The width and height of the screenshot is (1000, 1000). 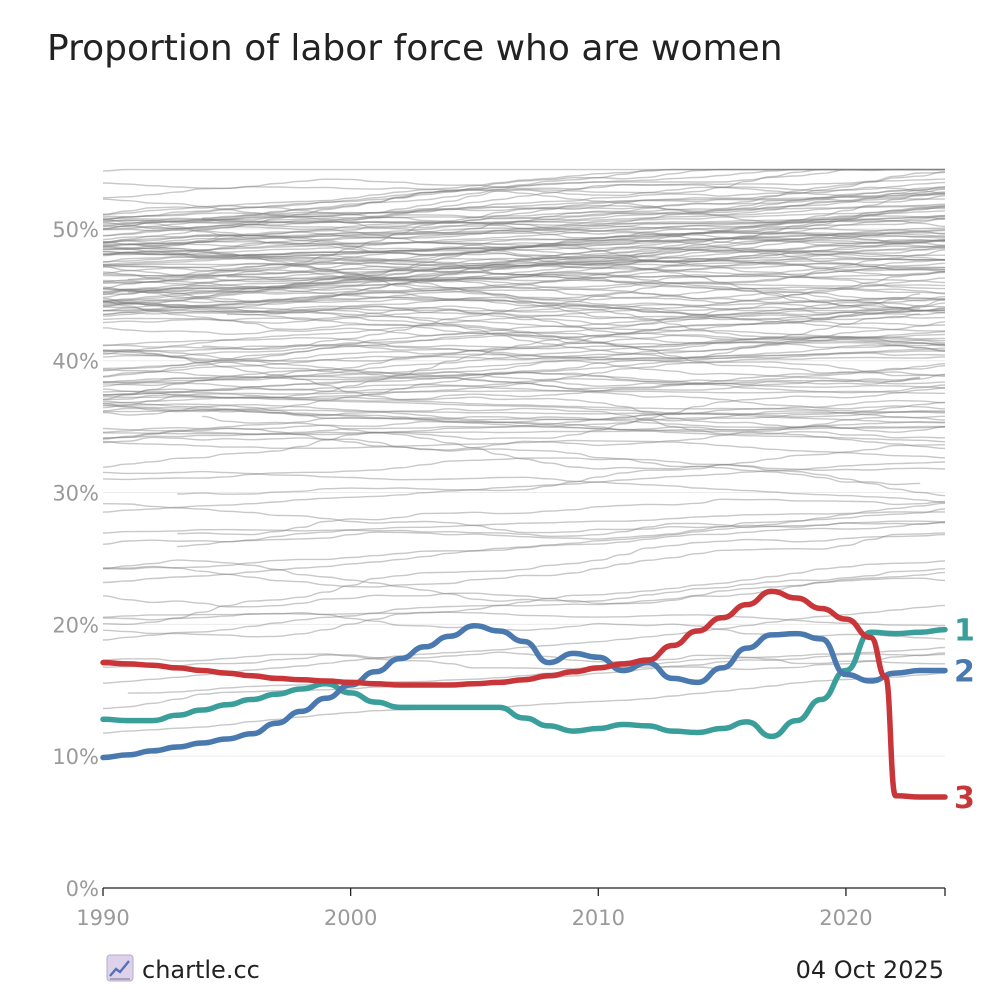 What do you see at coordinates (845, 918) in the screenshot?
I see `x-tick-label: 2020` at bounding box center [845, 918].